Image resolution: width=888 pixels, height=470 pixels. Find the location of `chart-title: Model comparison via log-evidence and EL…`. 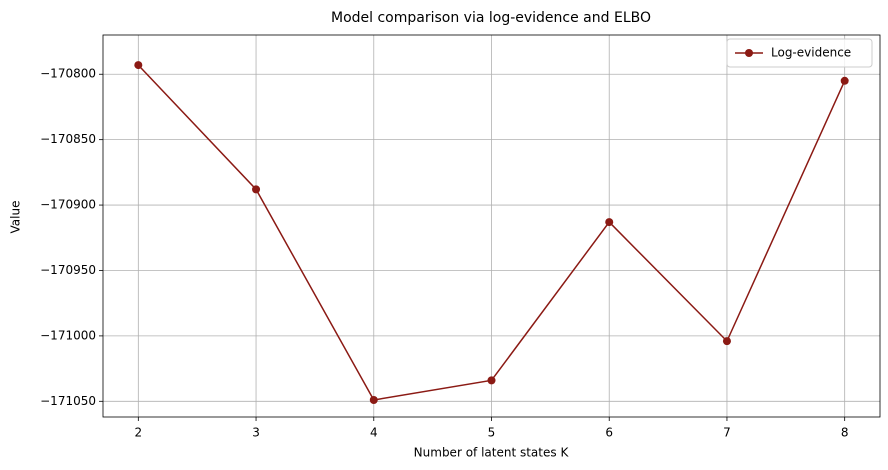

chart-title: Model comparison via log-evidence and EL… is located at coordinates (491, 18).